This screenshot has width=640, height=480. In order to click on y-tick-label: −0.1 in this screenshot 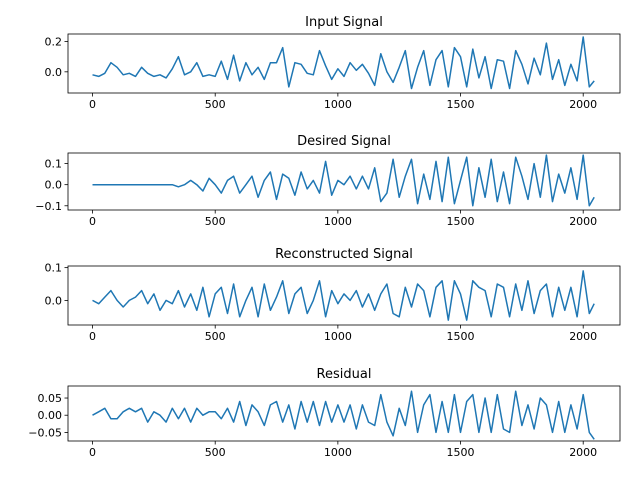, I will do `click(48, 206)`.